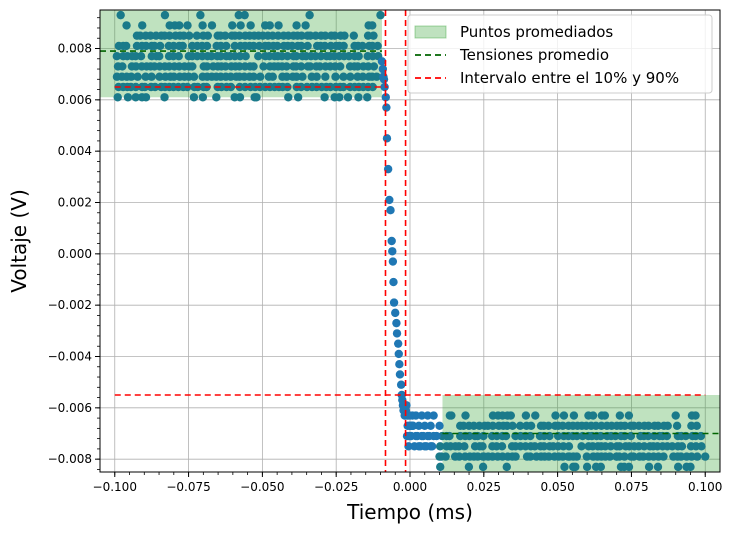 Image resolution: width=735 pixels, height=534 pixels. I want to click on y-tick-label: 0.008, so click(75, 49).